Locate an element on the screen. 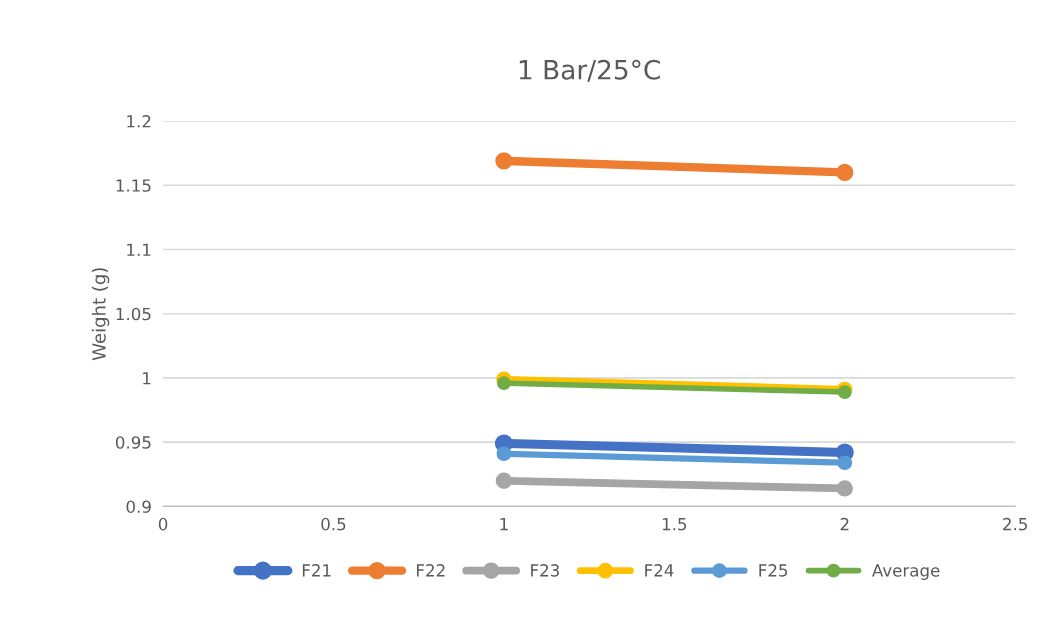 The height and width of the screenshot is (637, 1052). legend-label: Average is located at coordinates (906, 572).